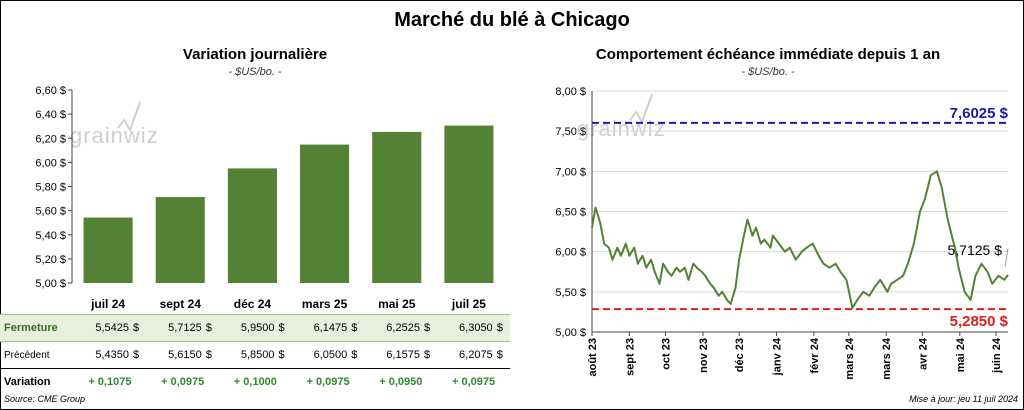 The image size is (1024, 410). I want to click on x-tick-label: oct 23, so click(667, 354).